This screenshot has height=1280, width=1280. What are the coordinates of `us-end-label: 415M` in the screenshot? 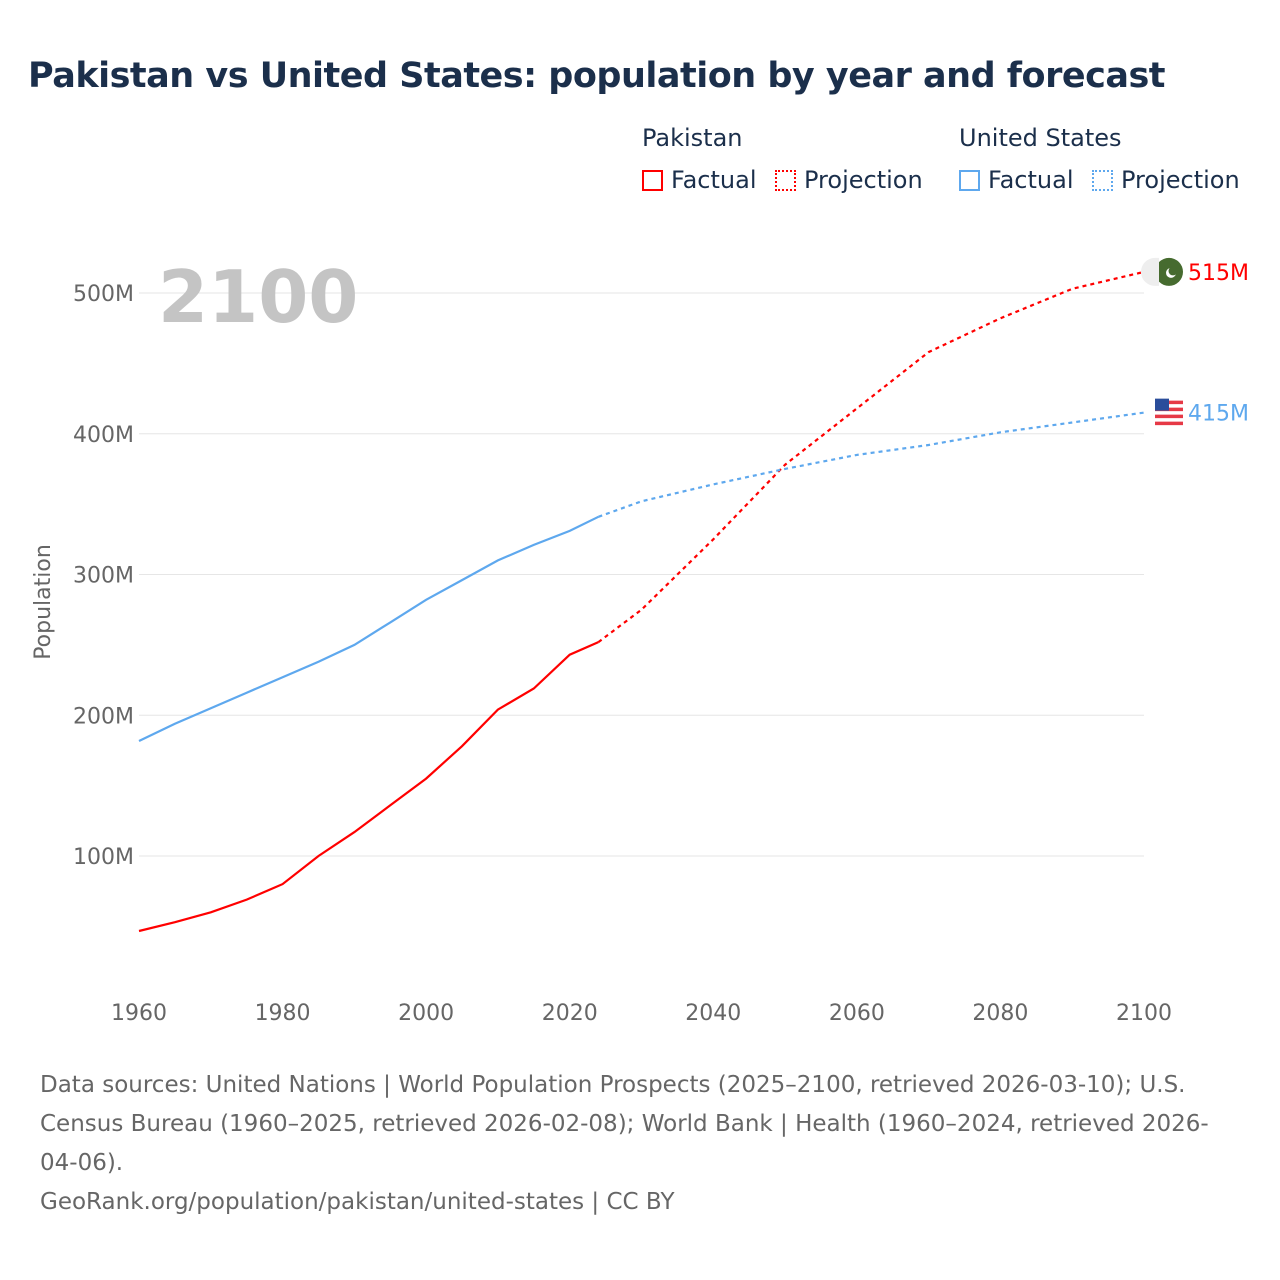 It's located at (1218, 414).